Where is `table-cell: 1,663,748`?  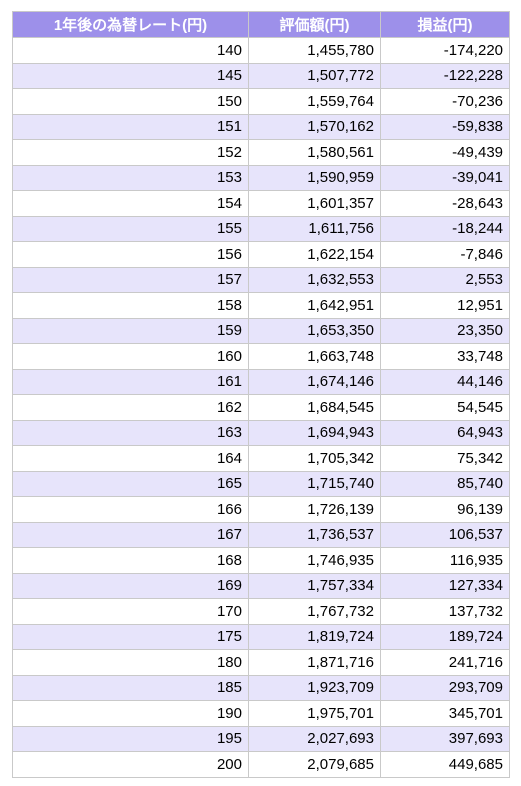
table-cell: 1,663,748 is located at coordinates (314, 356).